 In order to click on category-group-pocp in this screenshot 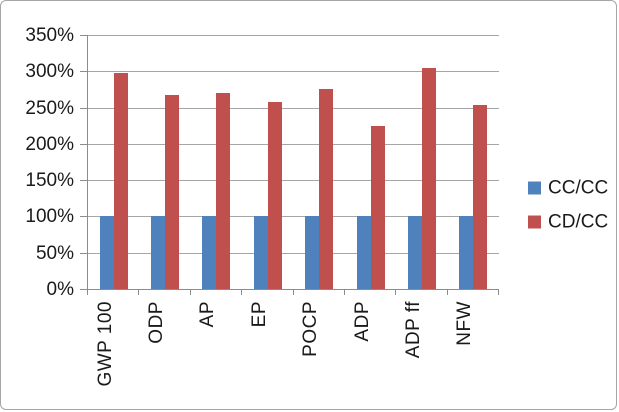, I will do `click(319, 162)`.